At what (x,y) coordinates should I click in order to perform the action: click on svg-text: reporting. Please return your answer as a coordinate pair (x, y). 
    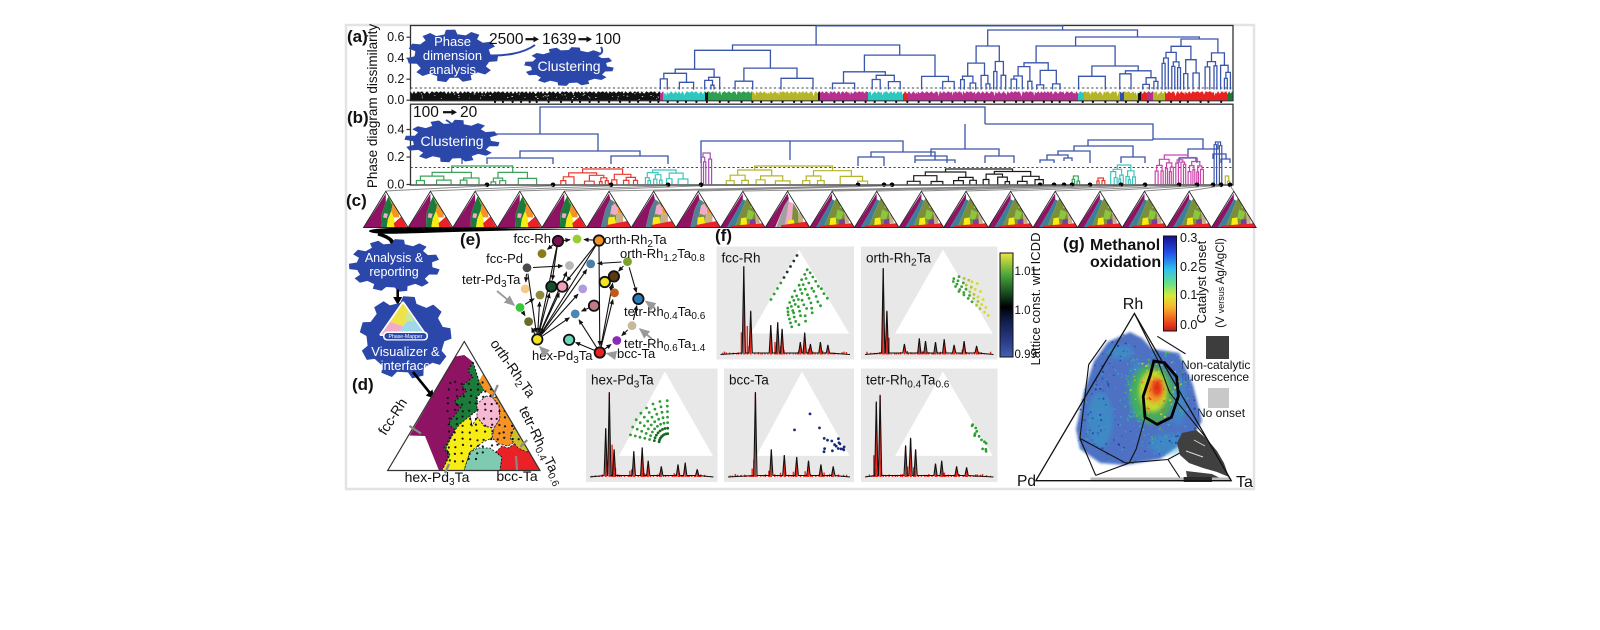
    Looking at the image, I should click on (393, 272).